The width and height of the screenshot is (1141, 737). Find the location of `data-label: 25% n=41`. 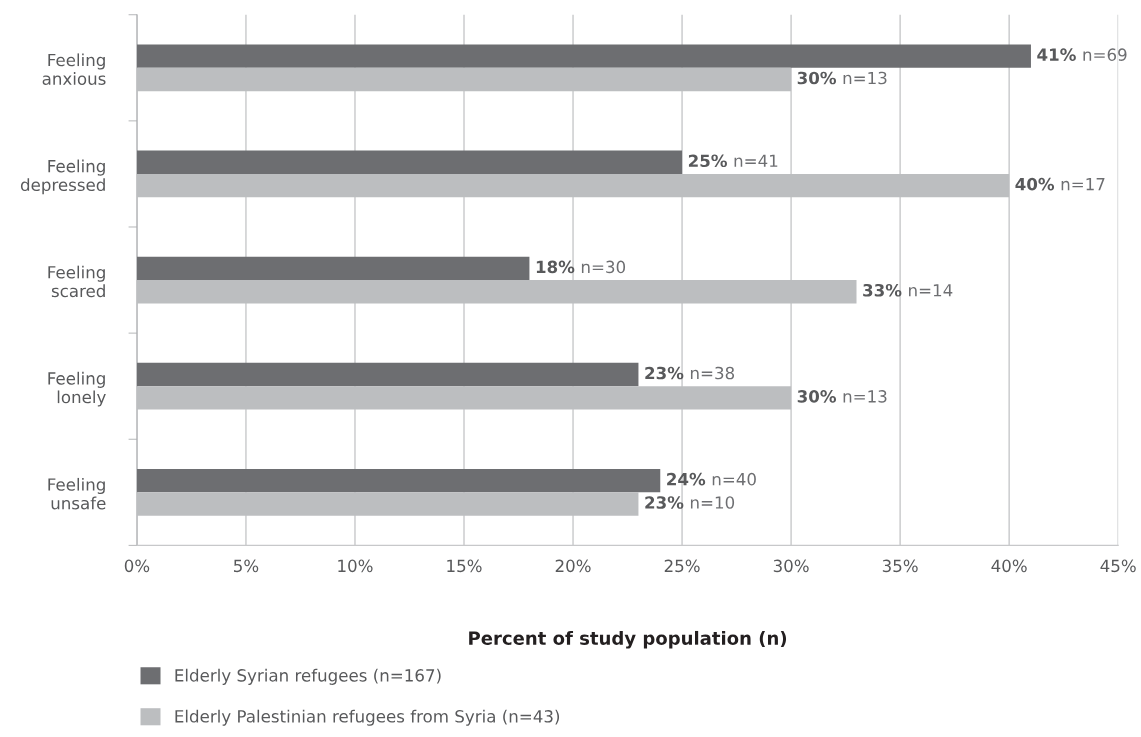

data-label: 25% n=41 is located at coordinates (733, 161).